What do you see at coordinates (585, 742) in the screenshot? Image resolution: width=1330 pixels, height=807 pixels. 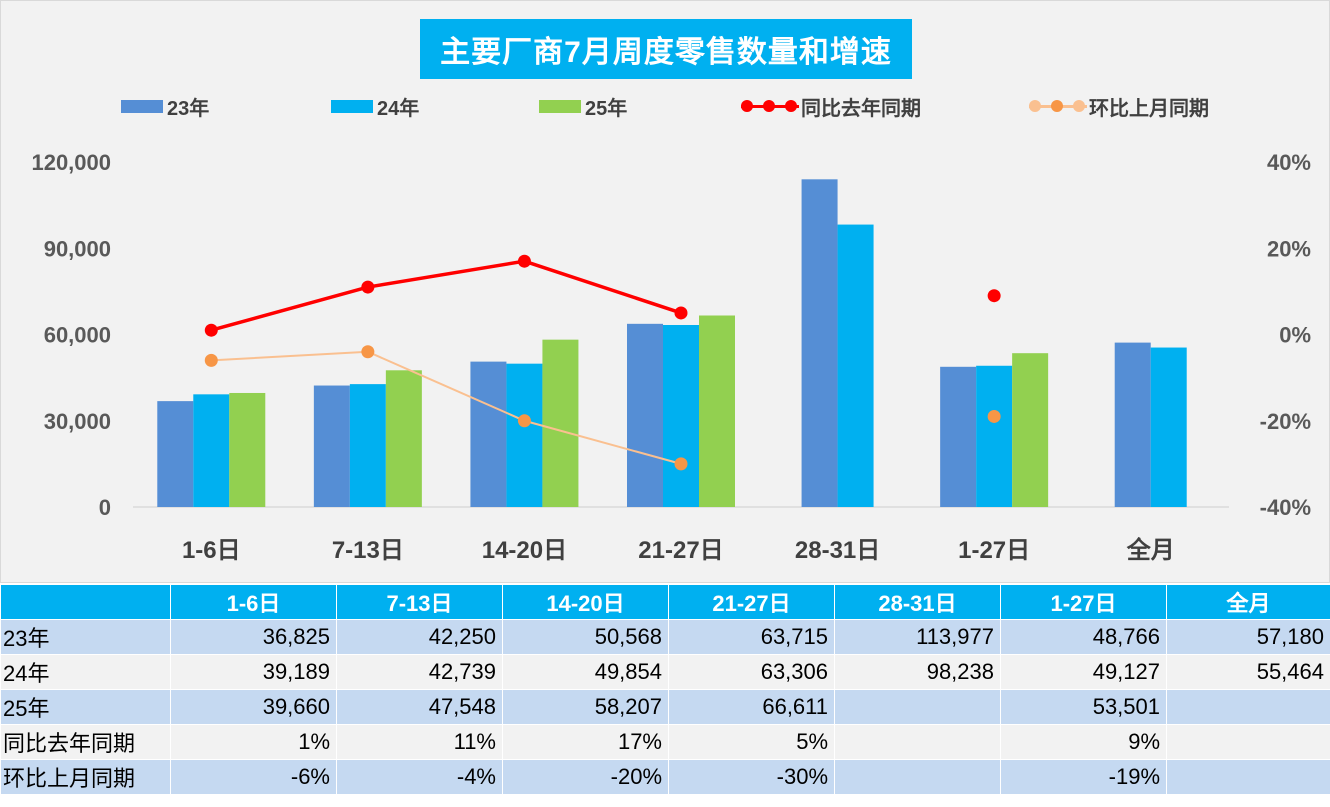 I see `table-cell: 17%` at bounding box center [585, 742].